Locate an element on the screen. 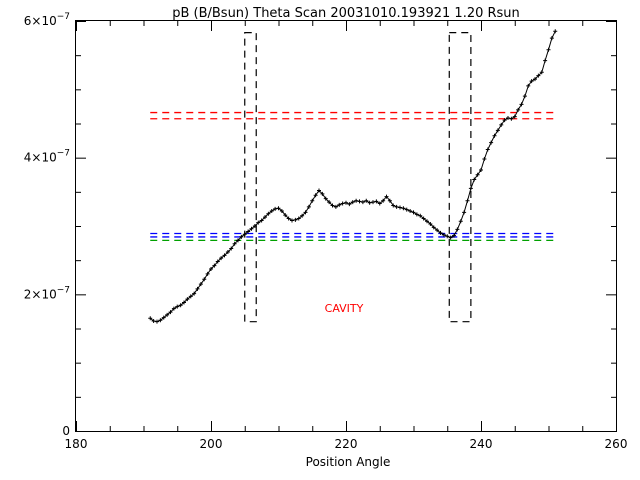 This screenshot has width=640, height=480. x-axis-label: Position Angle is located at coordinates (348, 462).